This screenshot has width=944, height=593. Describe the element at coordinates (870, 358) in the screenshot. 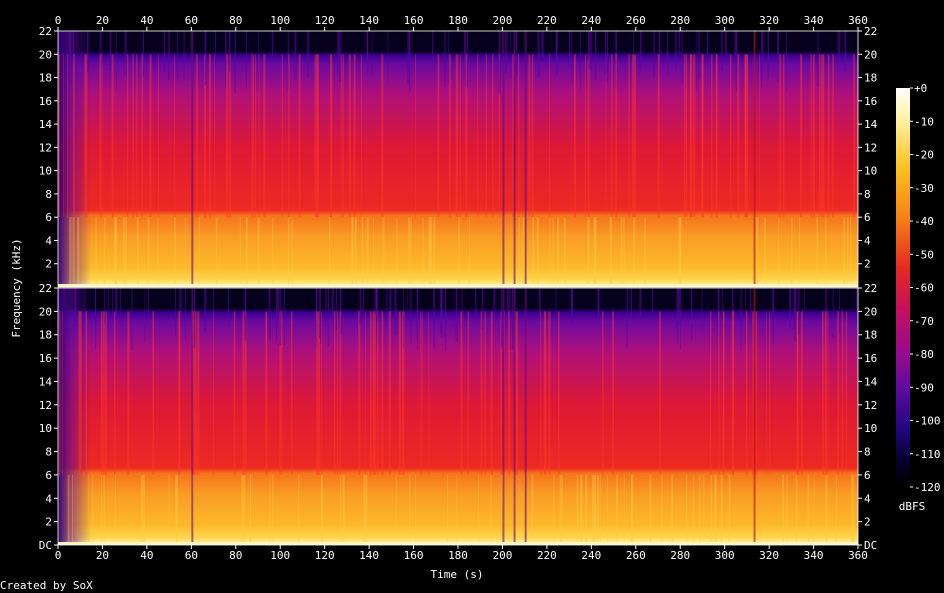

I see `y-tick-label: 16` at that location.